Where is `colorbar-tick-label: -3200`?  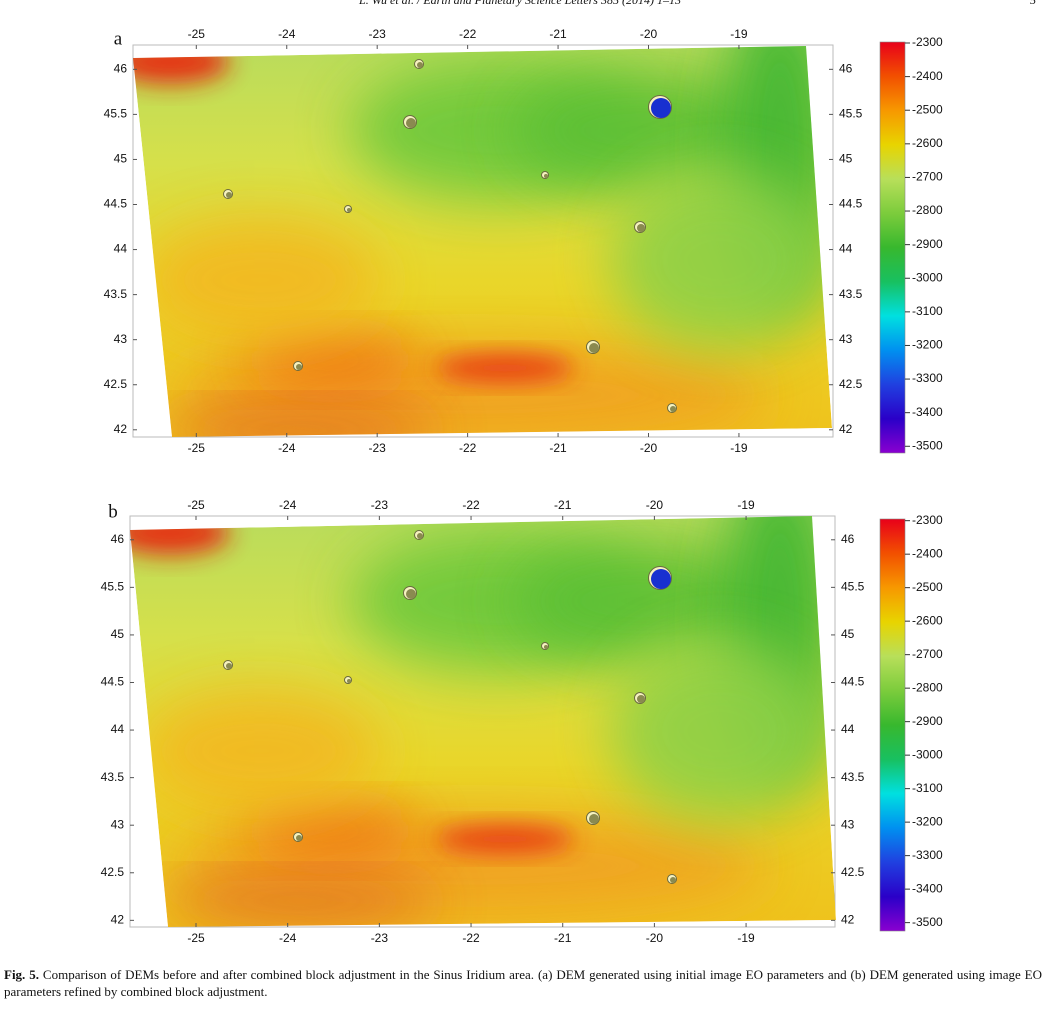
colorbar-tick-label: -3200 is located at coordinates (927, 821).